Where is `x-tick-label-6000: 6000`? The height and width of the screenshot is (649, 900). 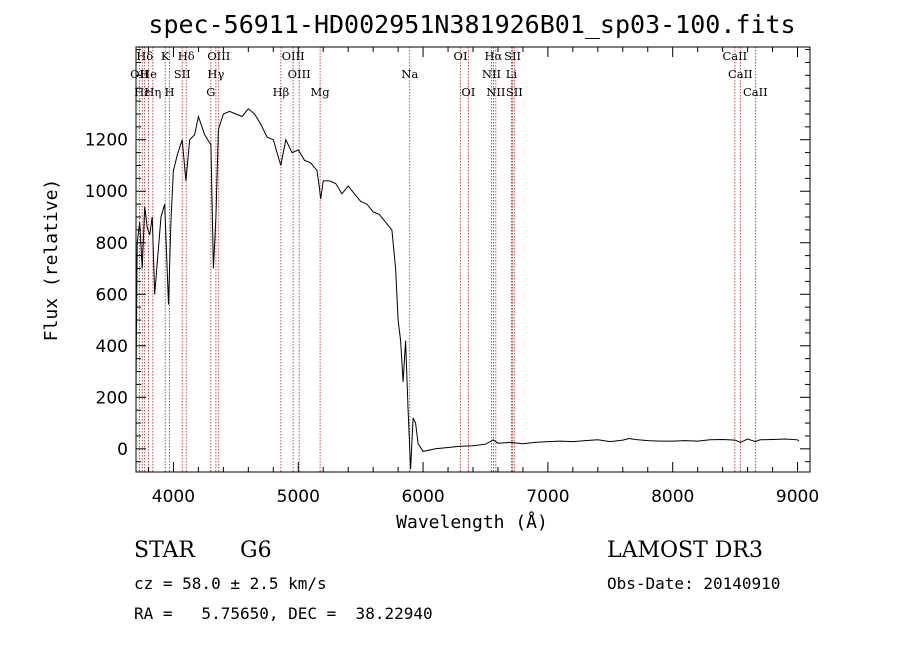 x-tick-label-6000: 6000 is located at coordinates (422, 497).